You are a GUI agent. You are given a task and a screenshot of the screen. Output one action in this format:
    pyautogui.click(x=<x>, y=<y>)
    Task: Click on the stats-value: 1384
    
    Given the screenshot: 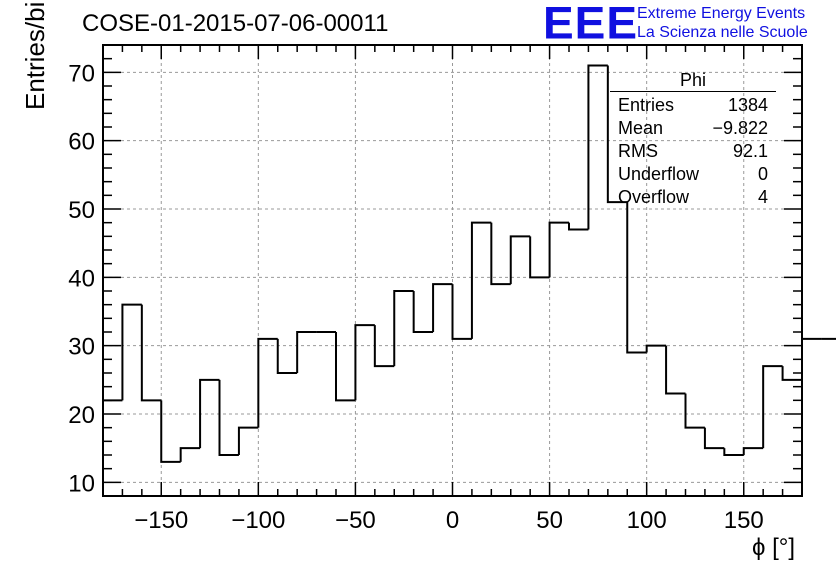 What is the action you would take?
    pyautogui.click(x=747, y=105)
    